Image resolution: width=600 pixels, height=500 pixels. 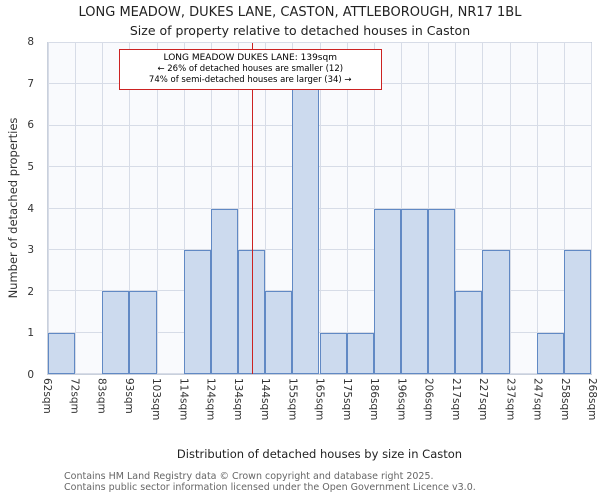 What do you see at coordinates (30, 375) in the screenshot?
I see `y-tick-label: 0` at bounding box center [30, 375].